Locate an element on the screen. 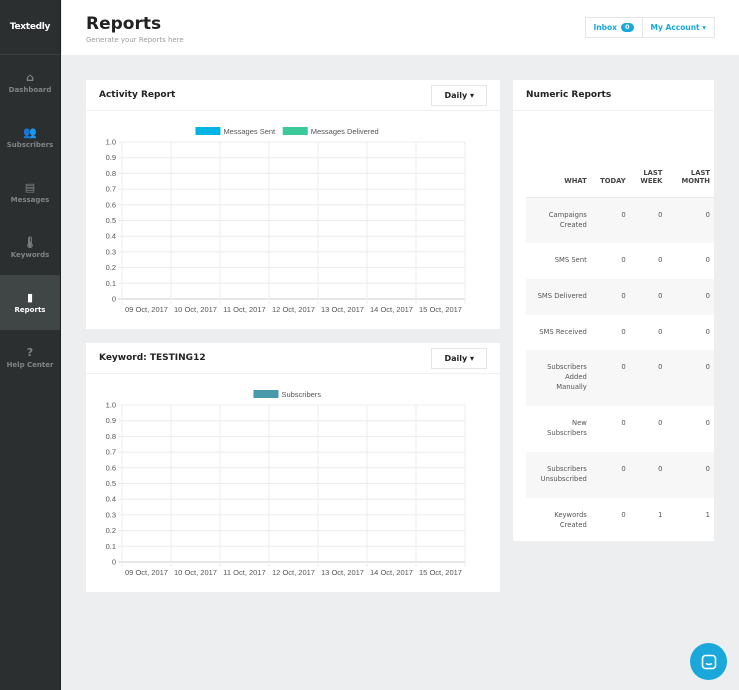 This screenshot has width=739, height=690. chat-icon is located at coordinates (708, 661).